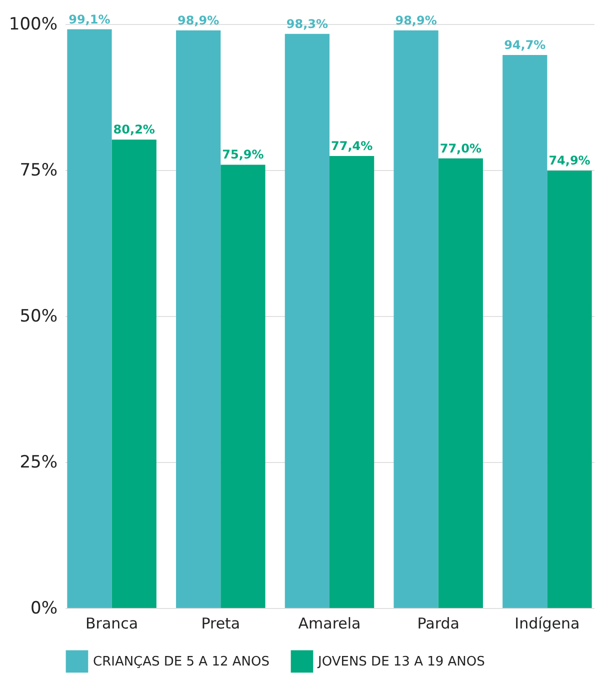 The image size is (608, 683). I want to click on y-tick-label: 0%, so click(44, 608).